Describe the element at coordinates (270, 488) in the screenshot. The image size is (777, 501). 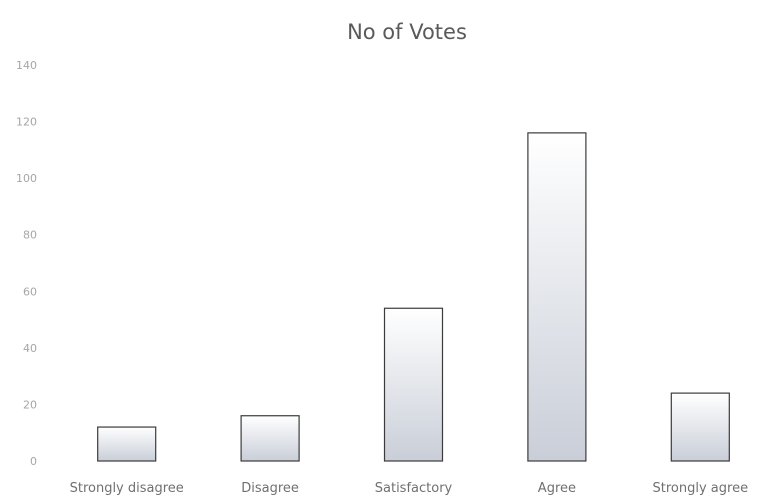
I see `category-label: Disagree` at that location.